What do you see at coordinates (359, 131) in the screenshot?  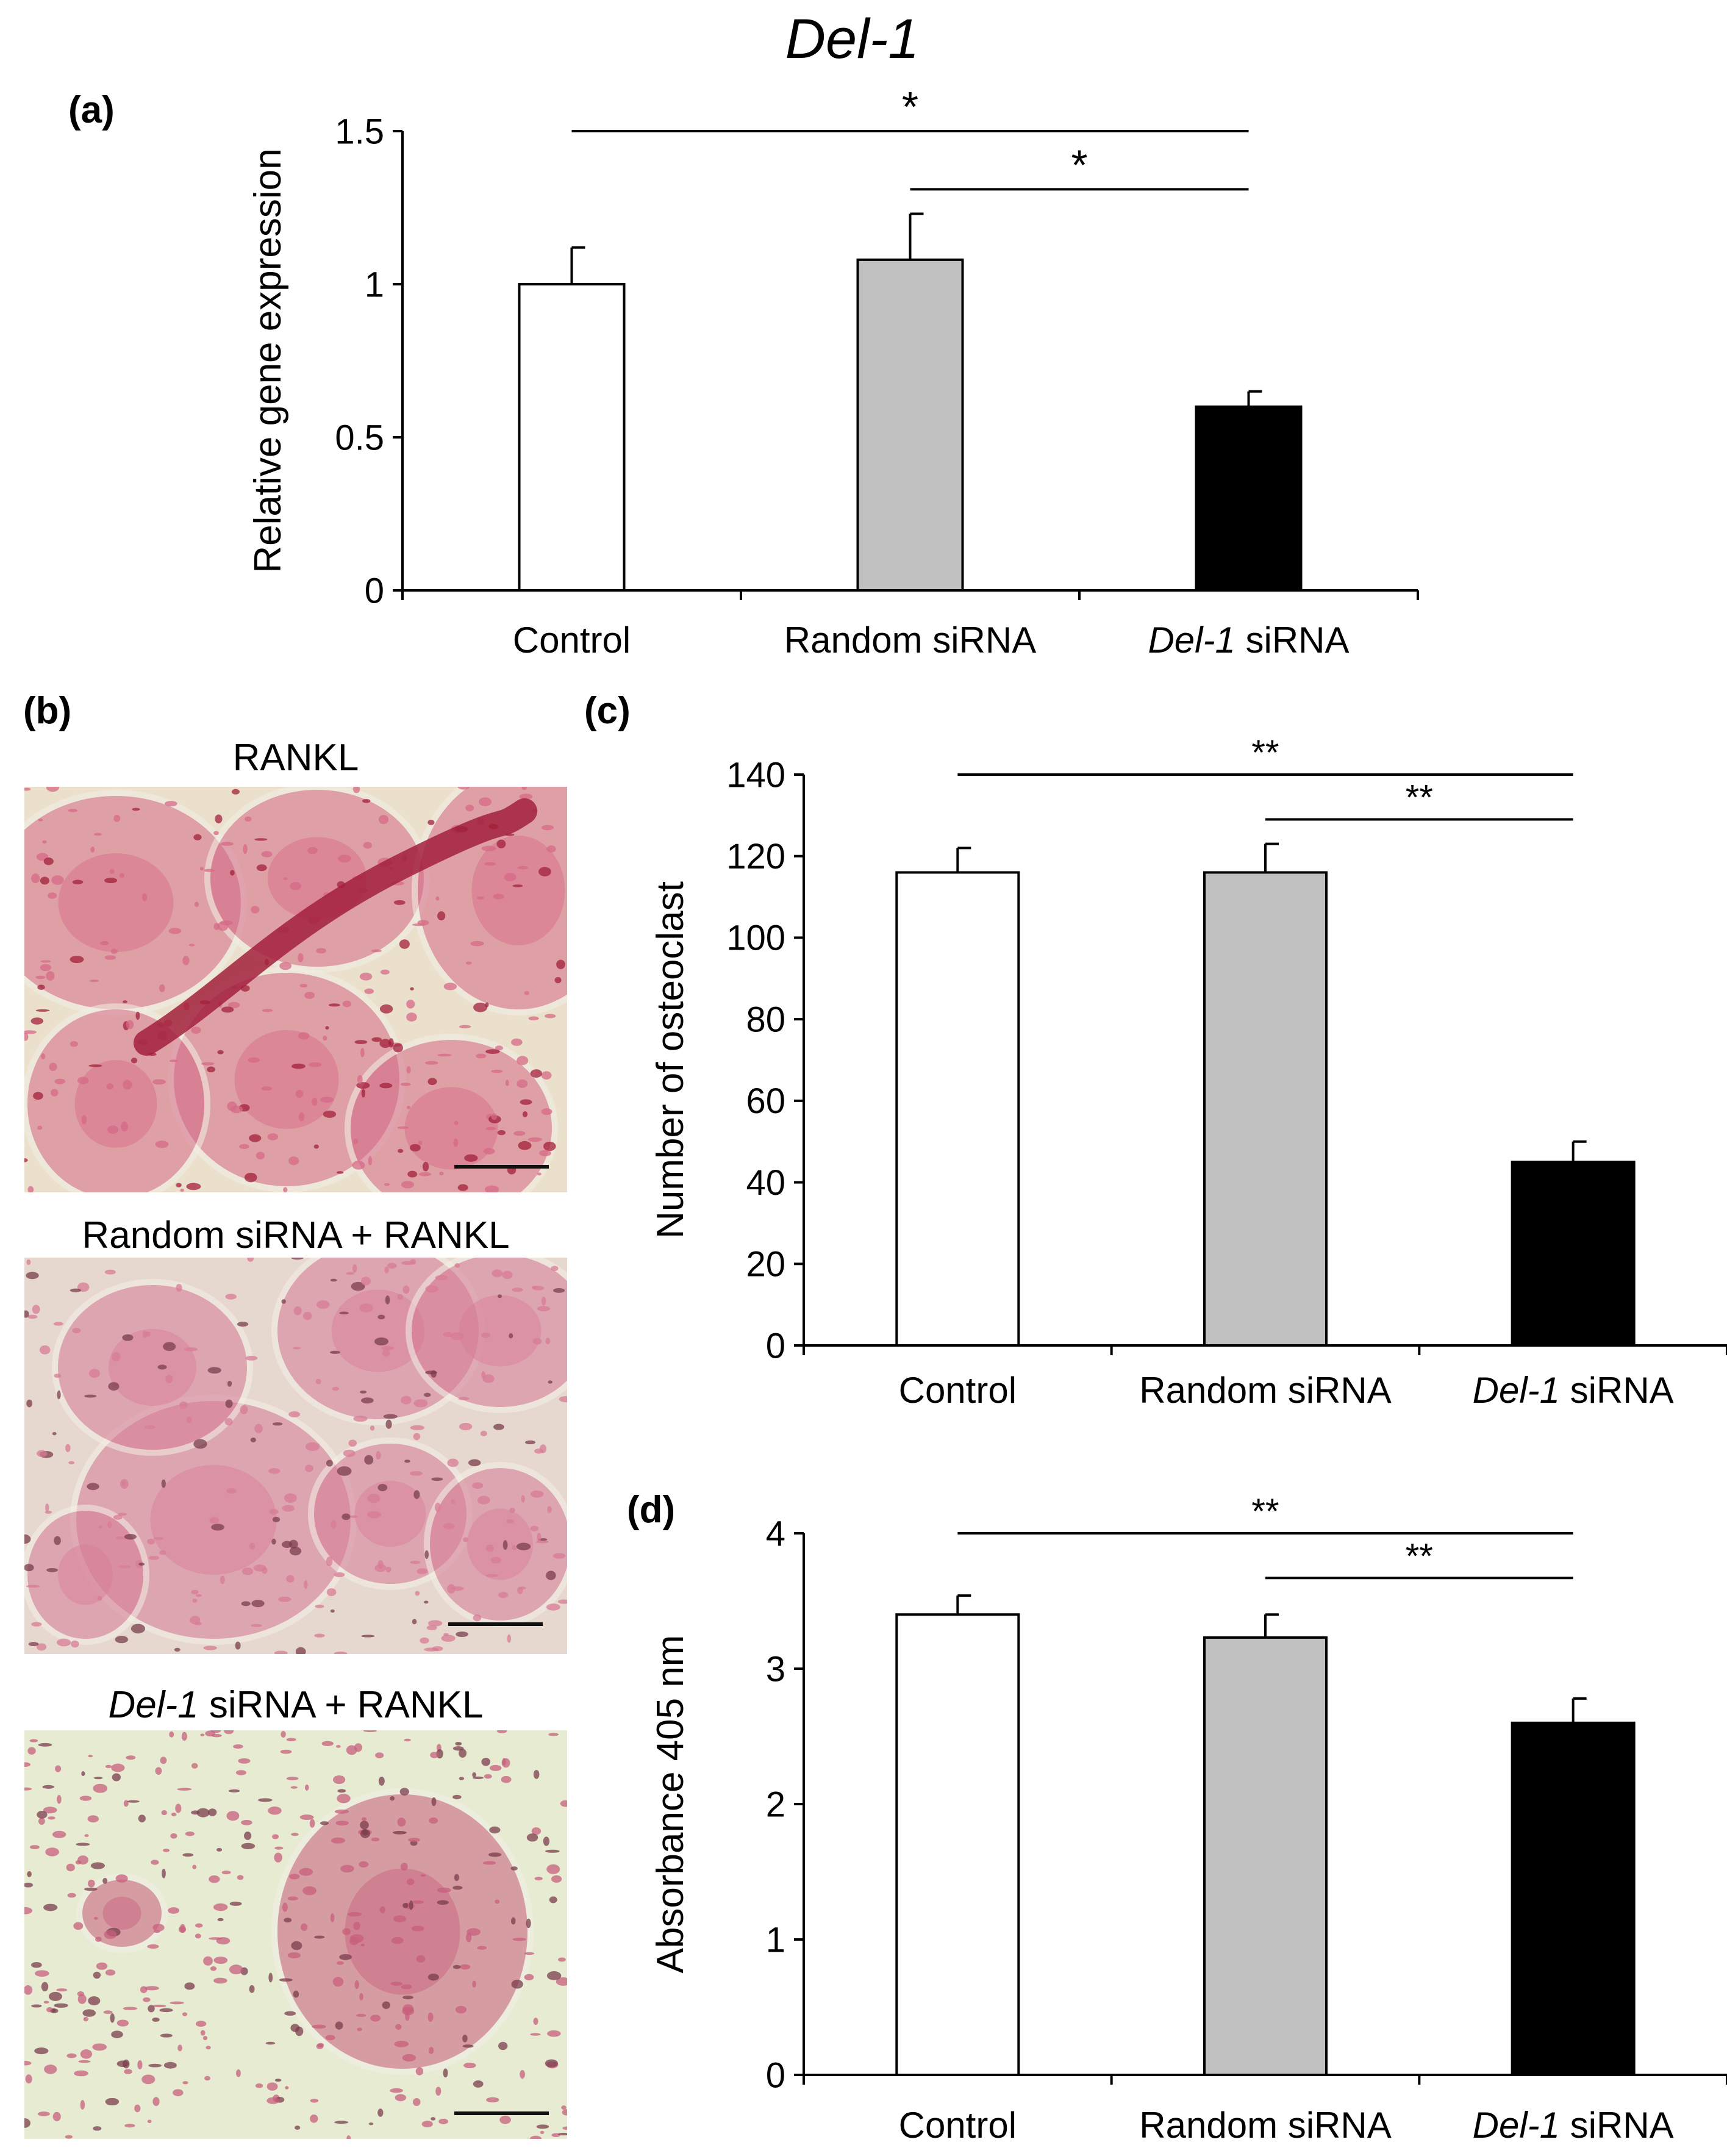 I see `y-tick-label: 1.5` at bounding box center [359, 131].